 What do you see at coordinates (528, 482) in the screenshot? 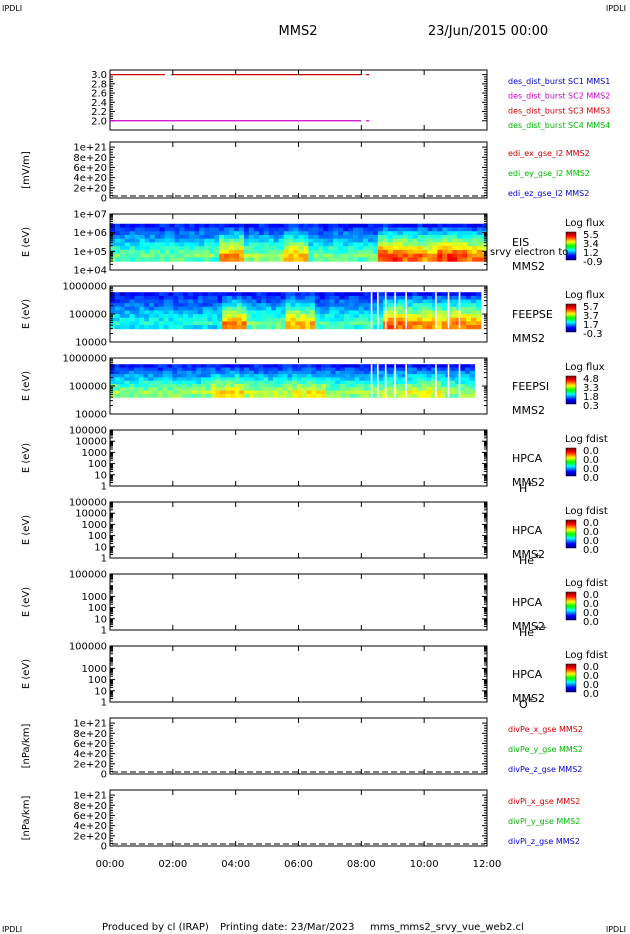
I see `spacecraft-label: MMS2` at bounding box center [528, 482].